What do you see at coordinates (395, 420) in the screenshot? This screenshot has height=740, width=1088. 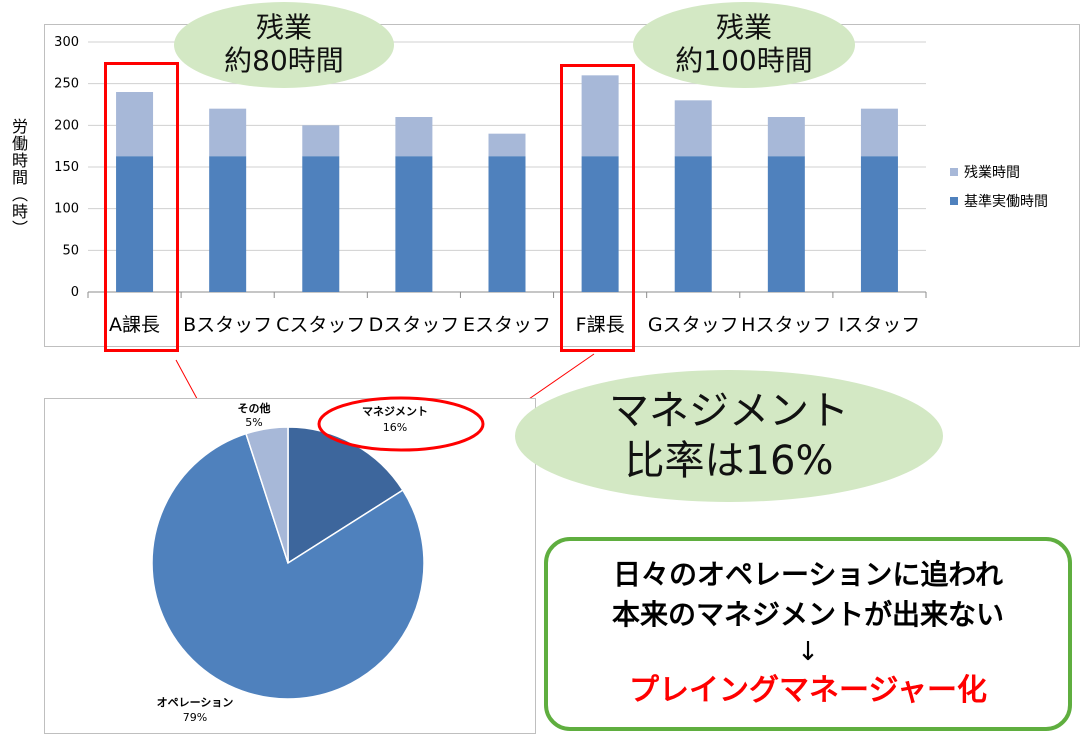 I see `pie-label-management: マネジメント 16%` at bounding box center [395, 420].